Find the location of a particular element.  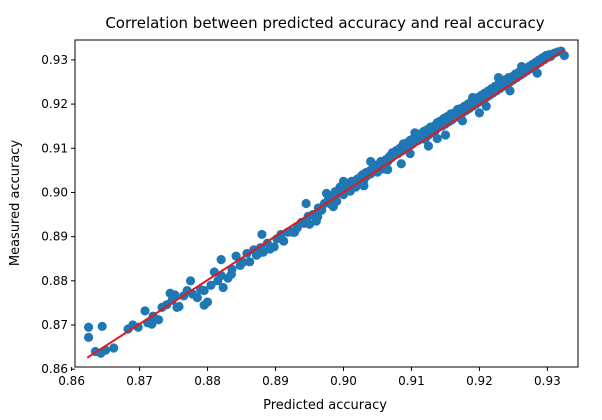

x-tick-label: 0.87 is located at coordinates (139, 381).